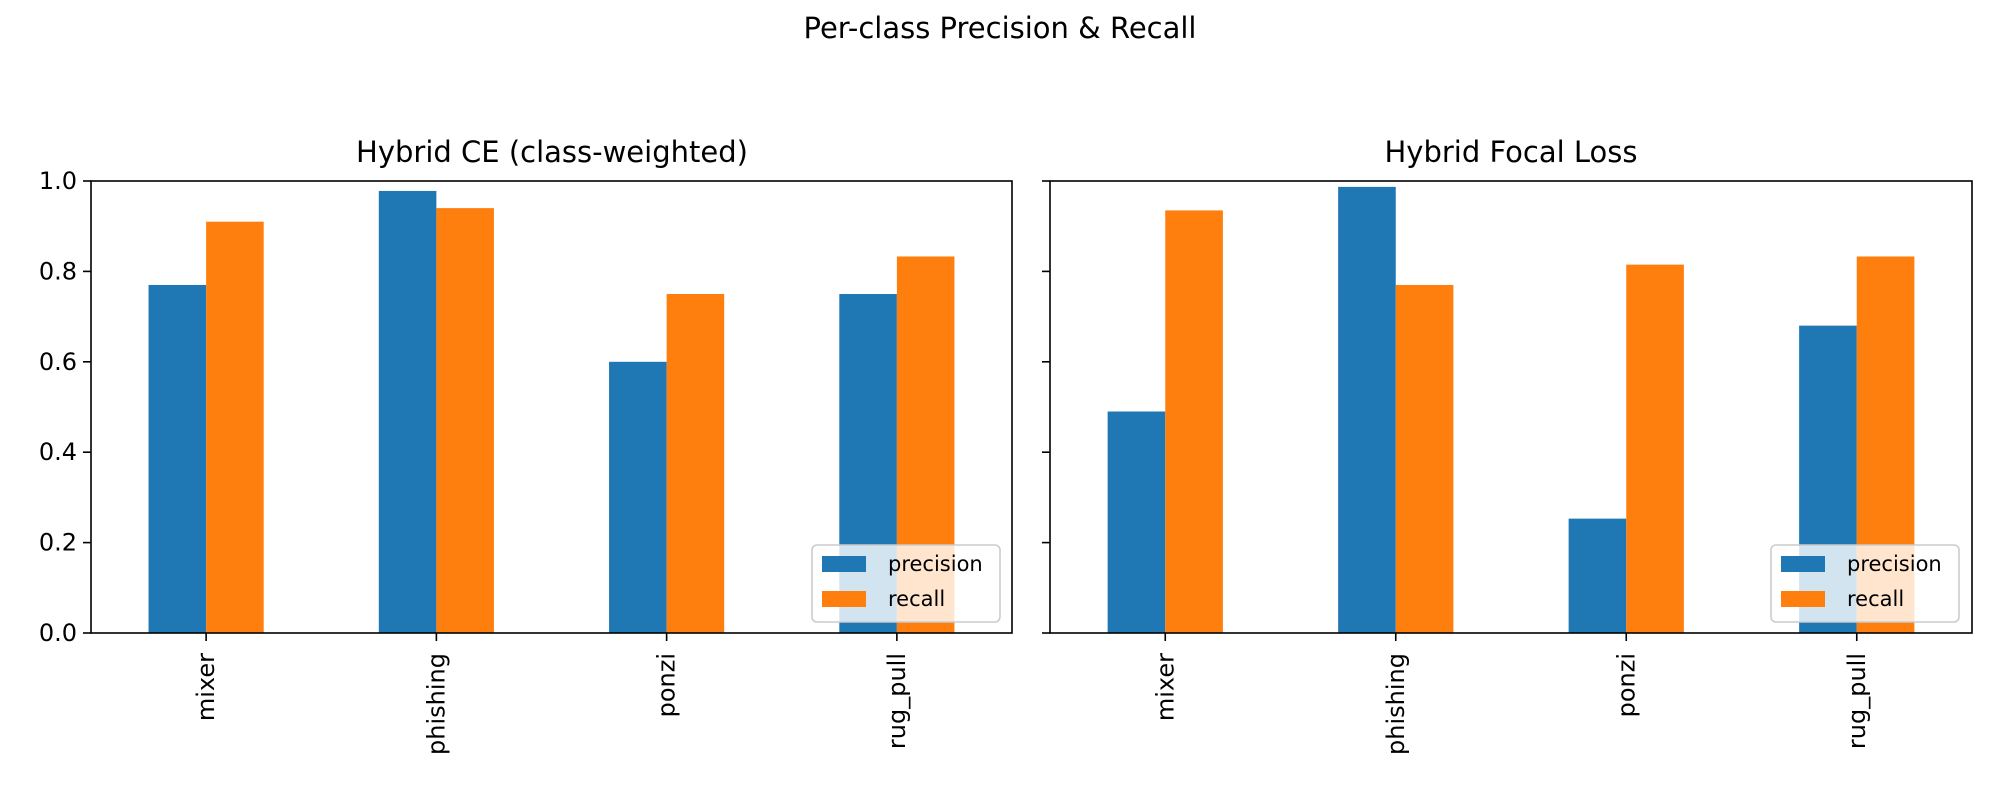 The height and width of the screenshot is (800, 2000). I want to click on subplot-title: Hybrid CE (class-weighted), so click(552, 152).